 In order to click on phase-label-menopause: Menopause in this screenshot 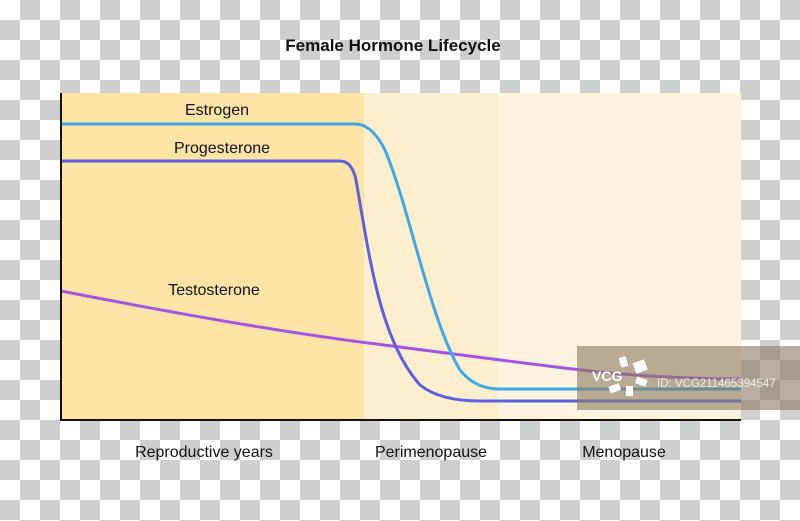, I will do `click(624, 452)`.